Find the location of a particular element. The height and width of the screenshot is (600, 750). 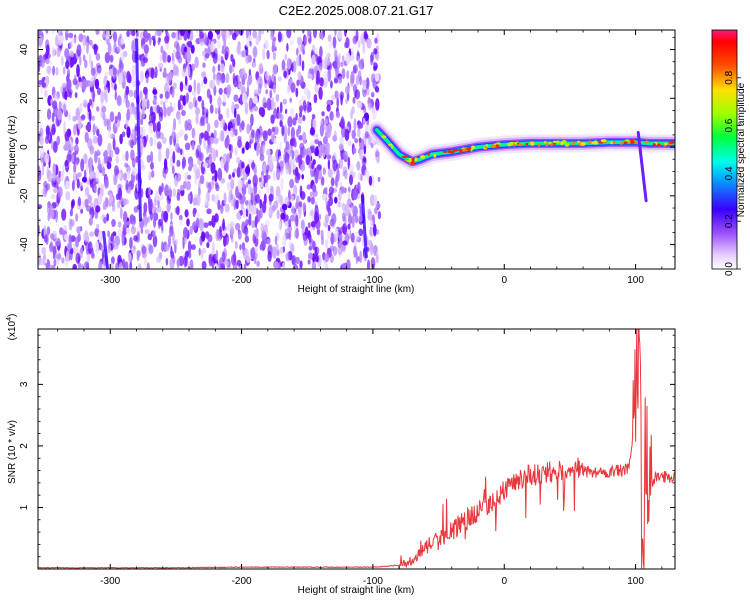

x-tick-label: -100 is located at coordinates (373, 581).